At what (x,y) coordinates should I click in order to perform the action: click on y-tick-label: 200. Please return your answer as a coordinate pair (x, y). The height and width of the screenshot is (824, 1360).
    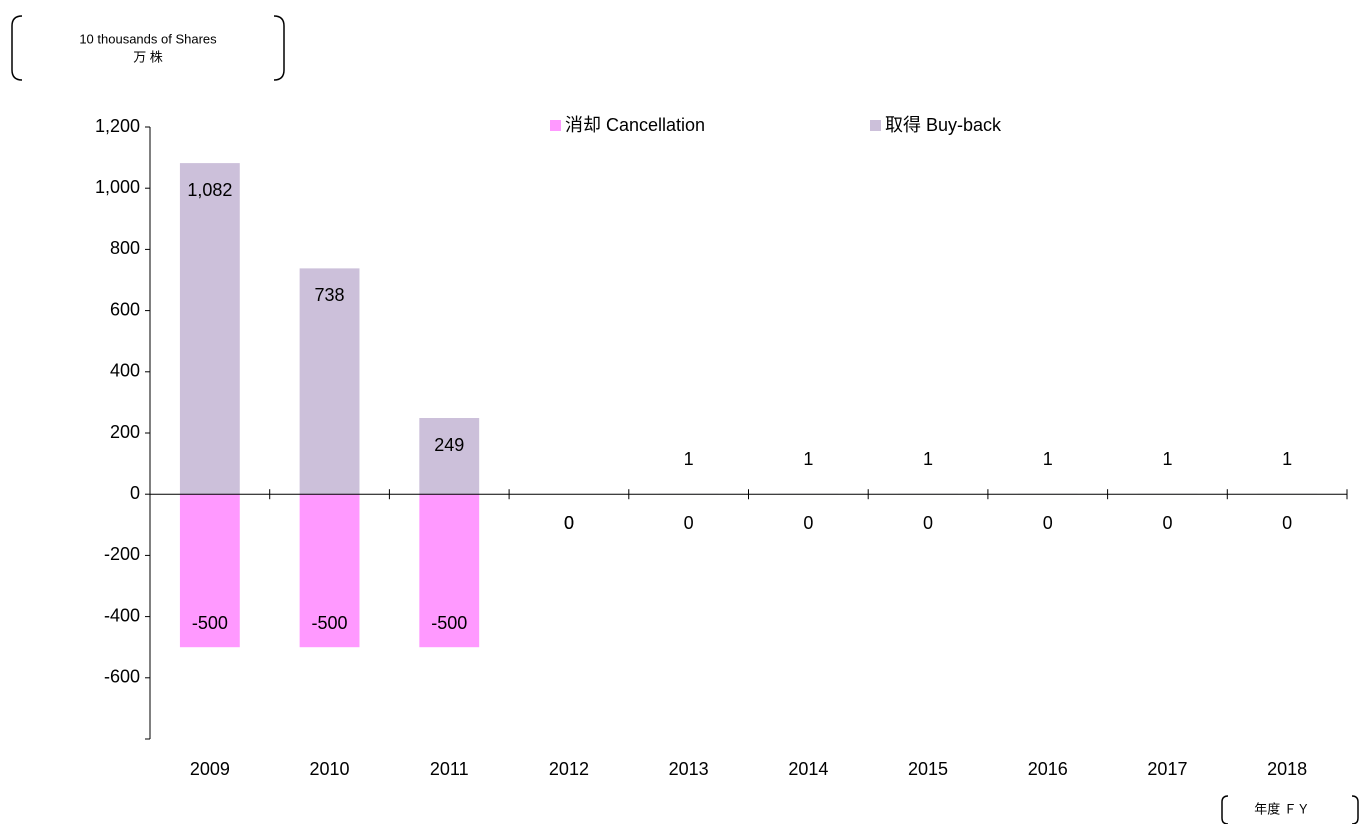
    Looking at the image, I should click on (125, 432).